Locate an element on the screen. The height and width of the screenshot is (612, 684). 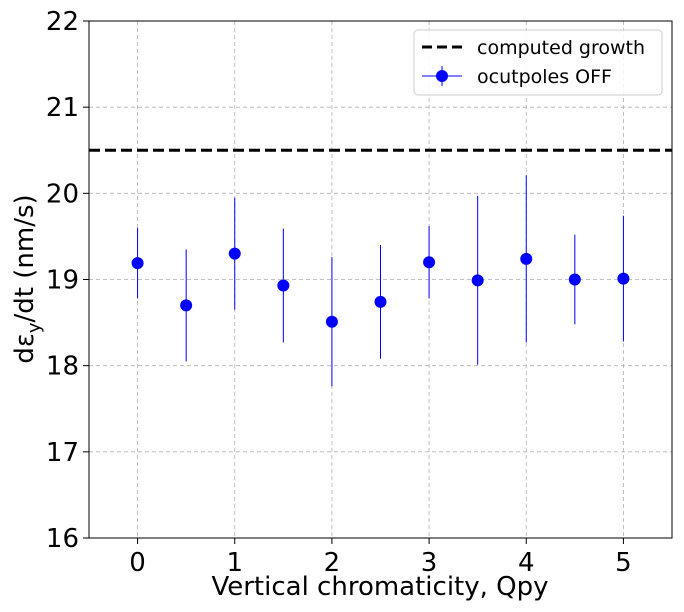
legend-label-computed-growth: computed growth is located at coordinates (561, 48).